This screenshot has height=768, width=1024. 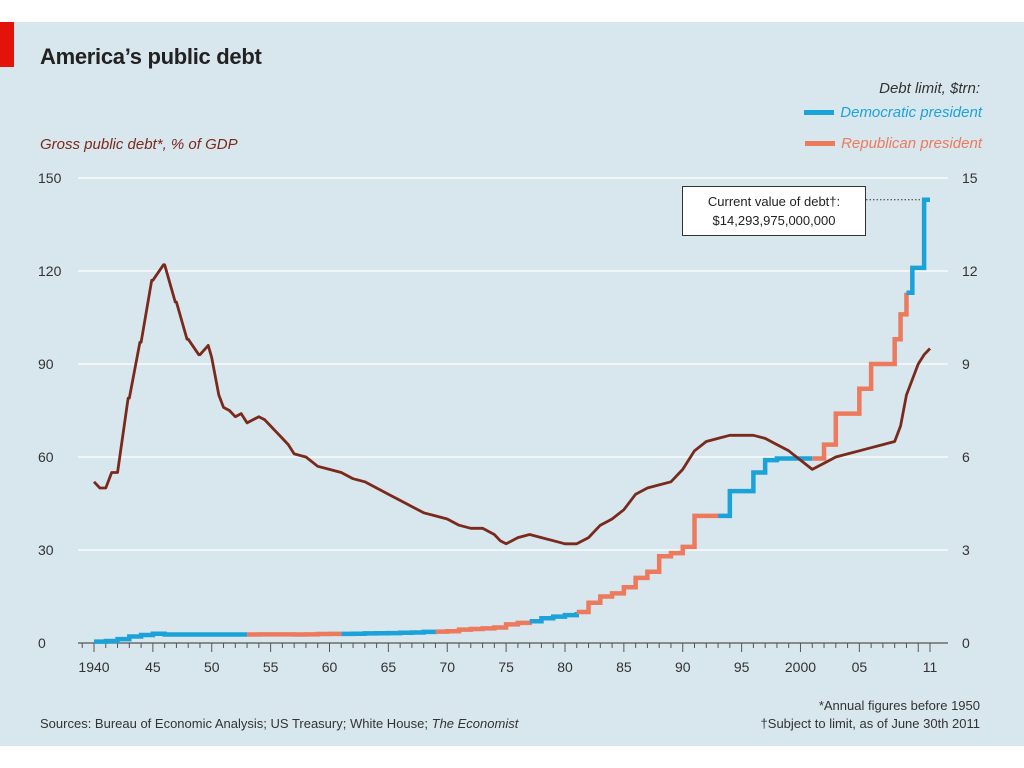 What do you see at coordinates (774, 201) in the screenshot?
I see `annotation-line1: Current value of debt†:` at bounding box center [774, 201].